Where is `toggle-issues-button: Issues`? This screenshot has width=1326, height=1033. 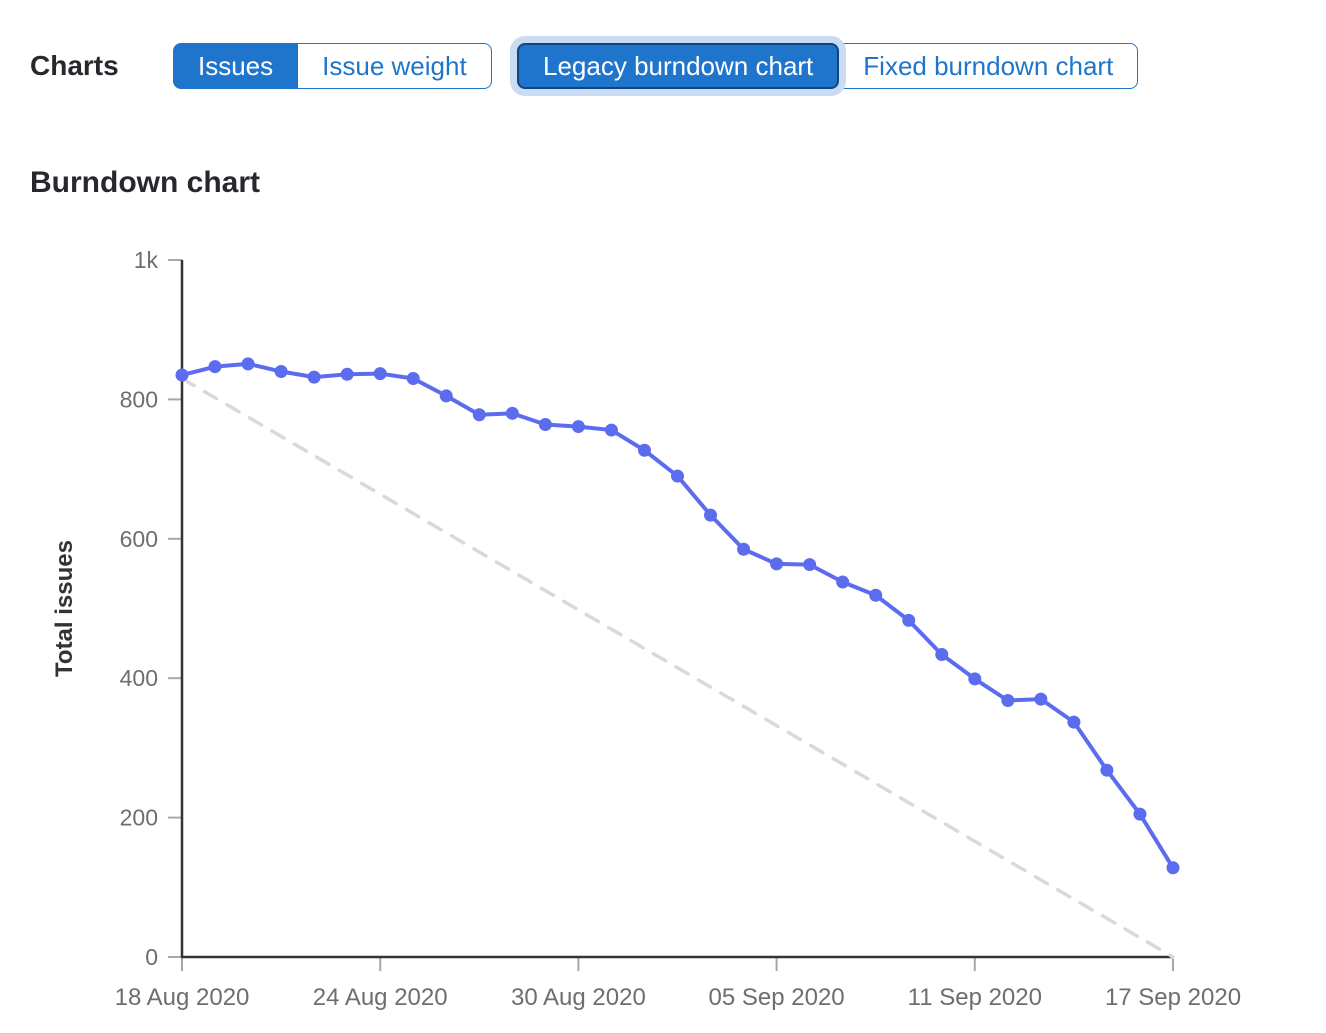 toggle-issues-button: Issues is located at coordinates (236, 66).